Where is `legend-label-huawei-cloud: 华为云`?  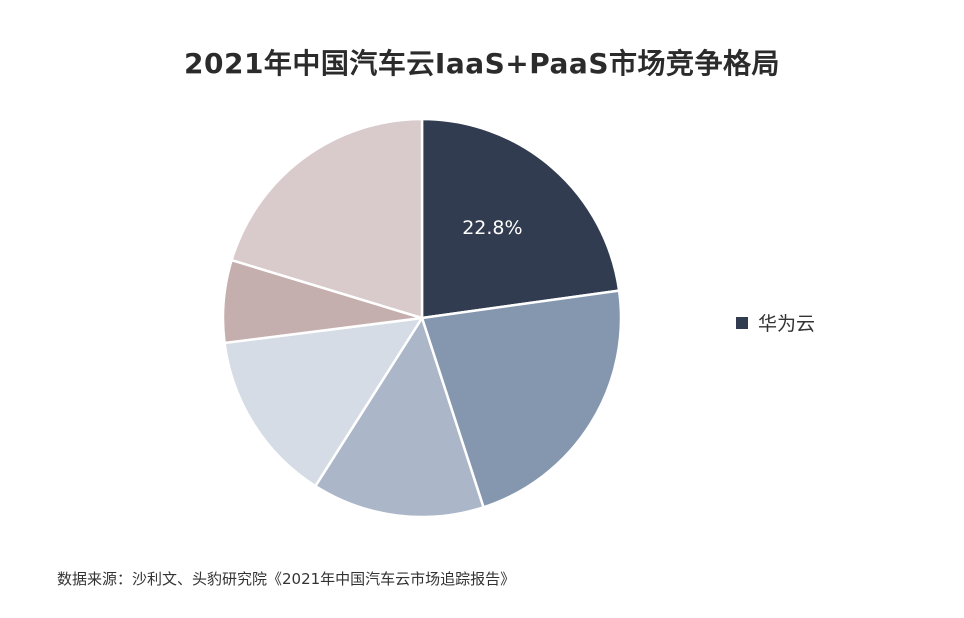
legend-label-huawei-cloud: 华为云 is located at coordinates (787, 324).